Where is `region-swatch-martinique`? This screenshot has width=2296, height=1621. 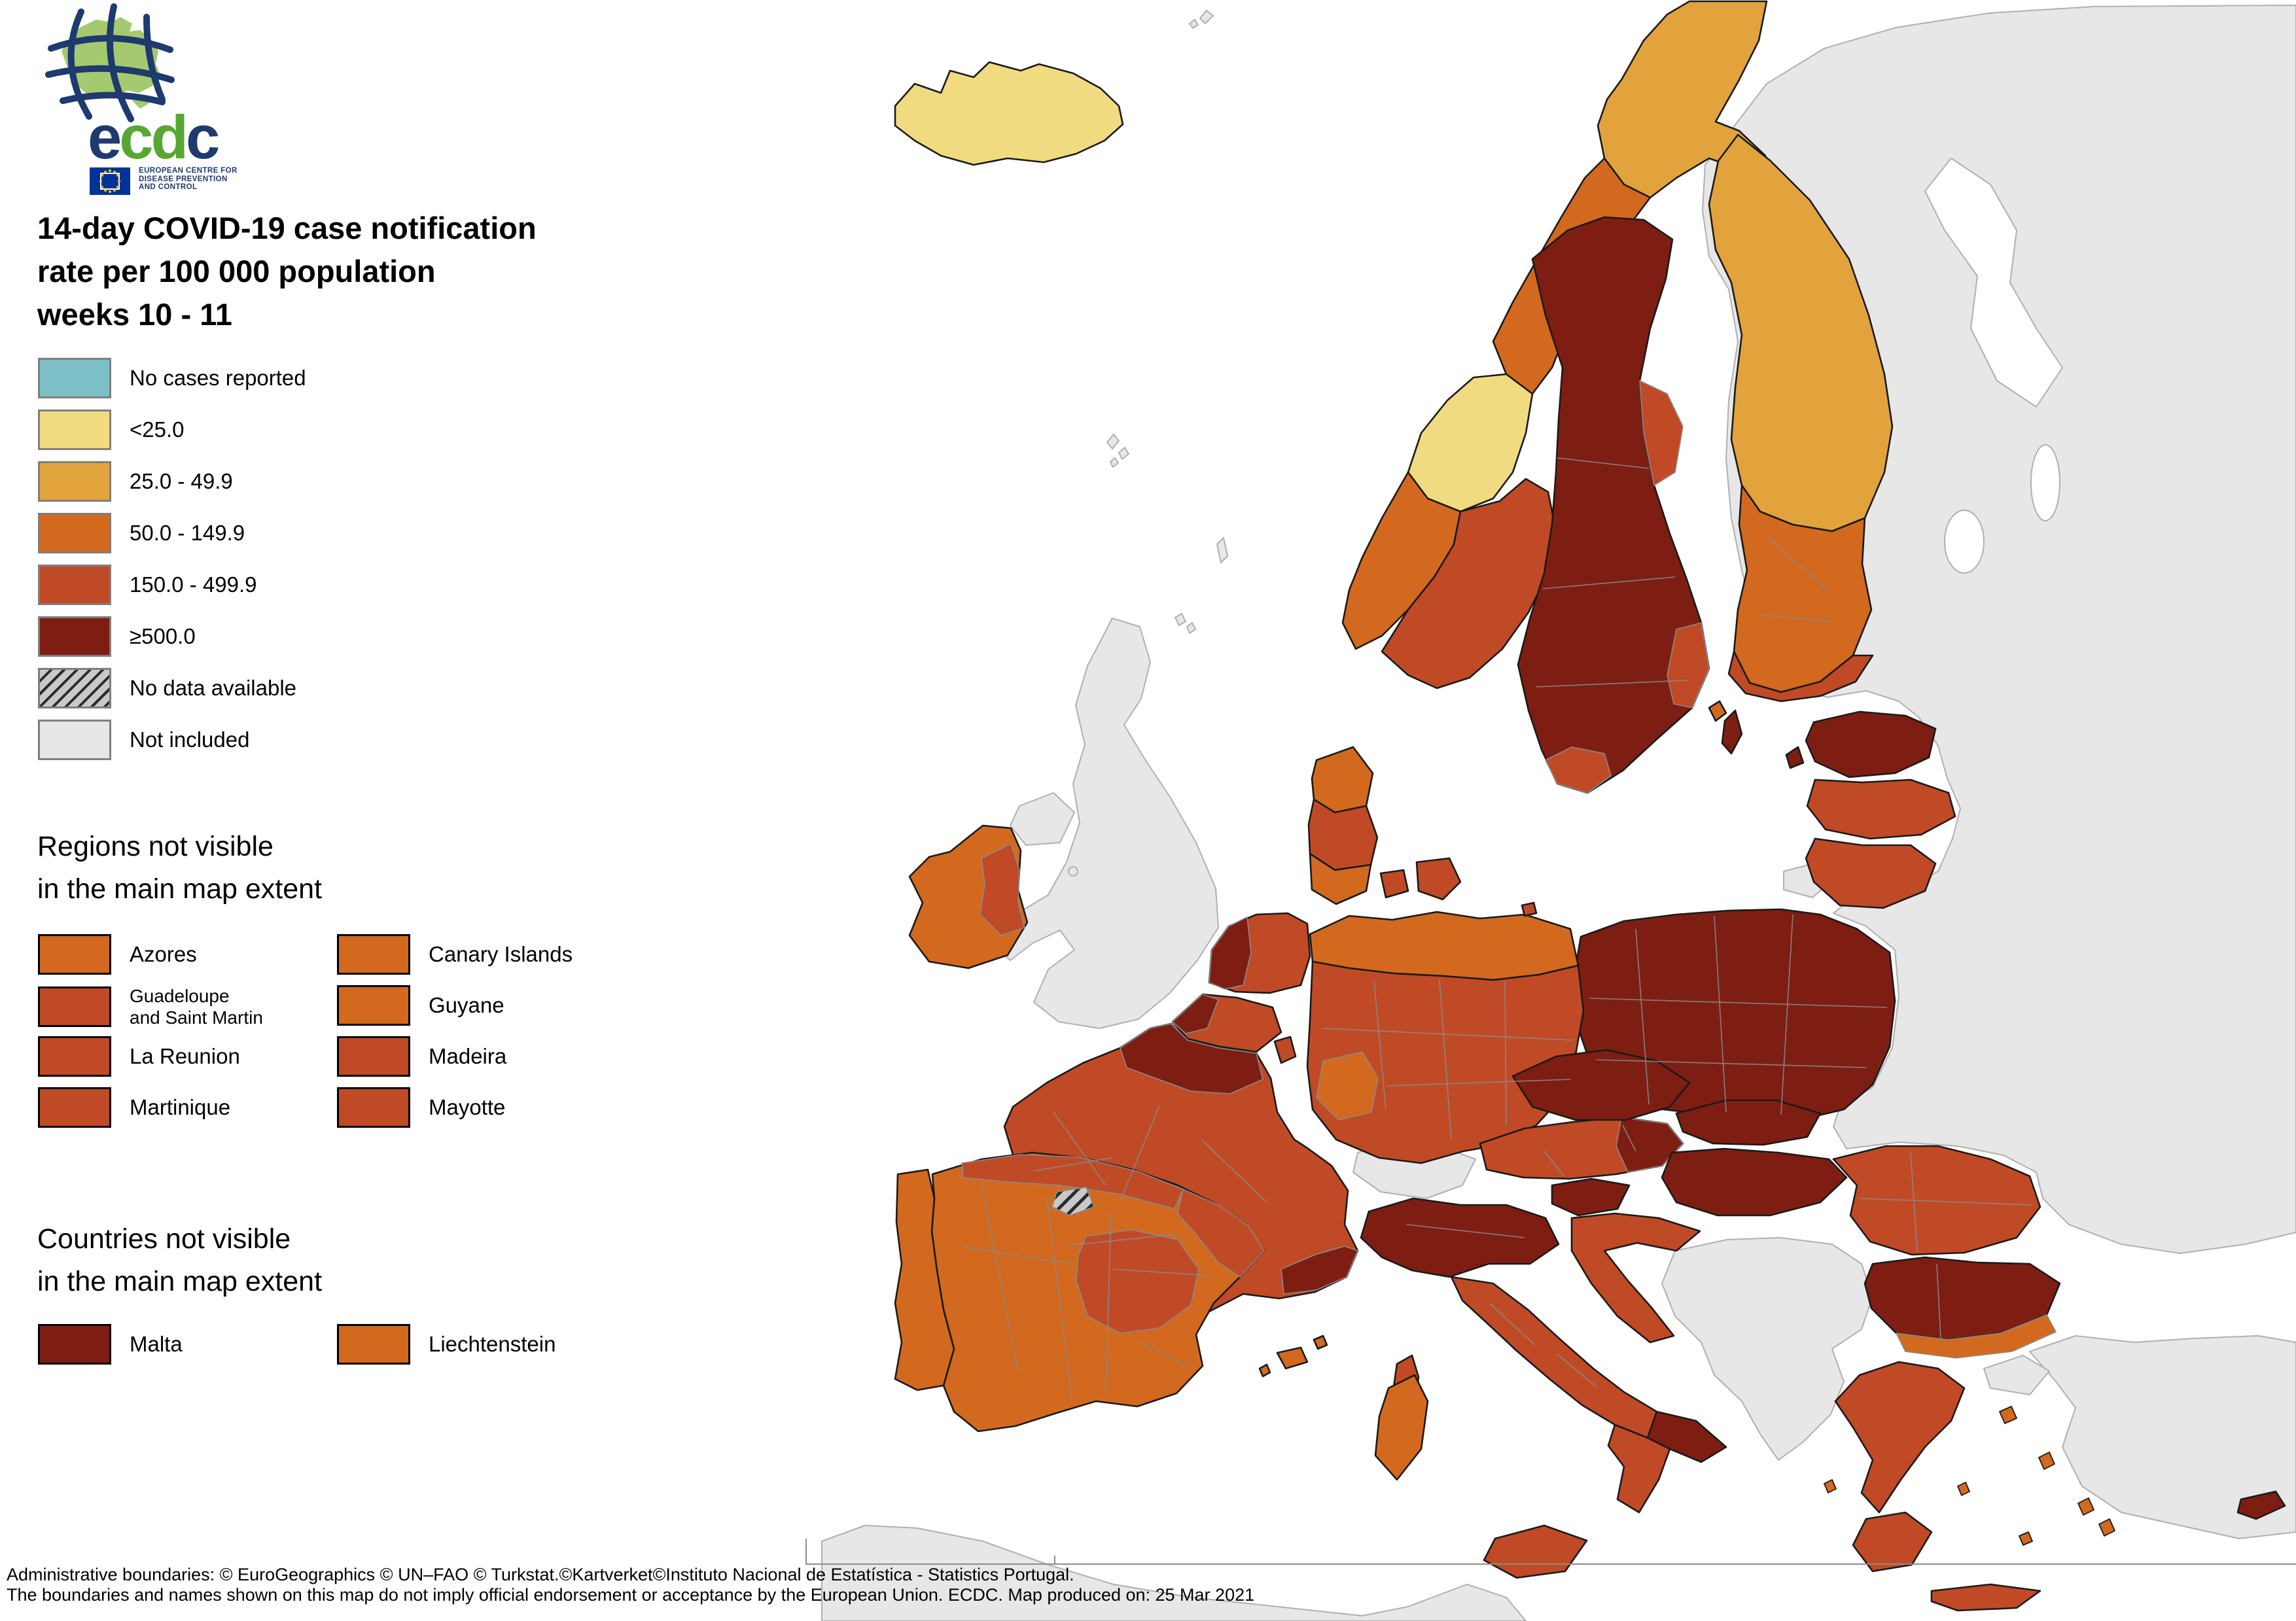
region-swatch-martinique is located at coordinates (74, 1107).